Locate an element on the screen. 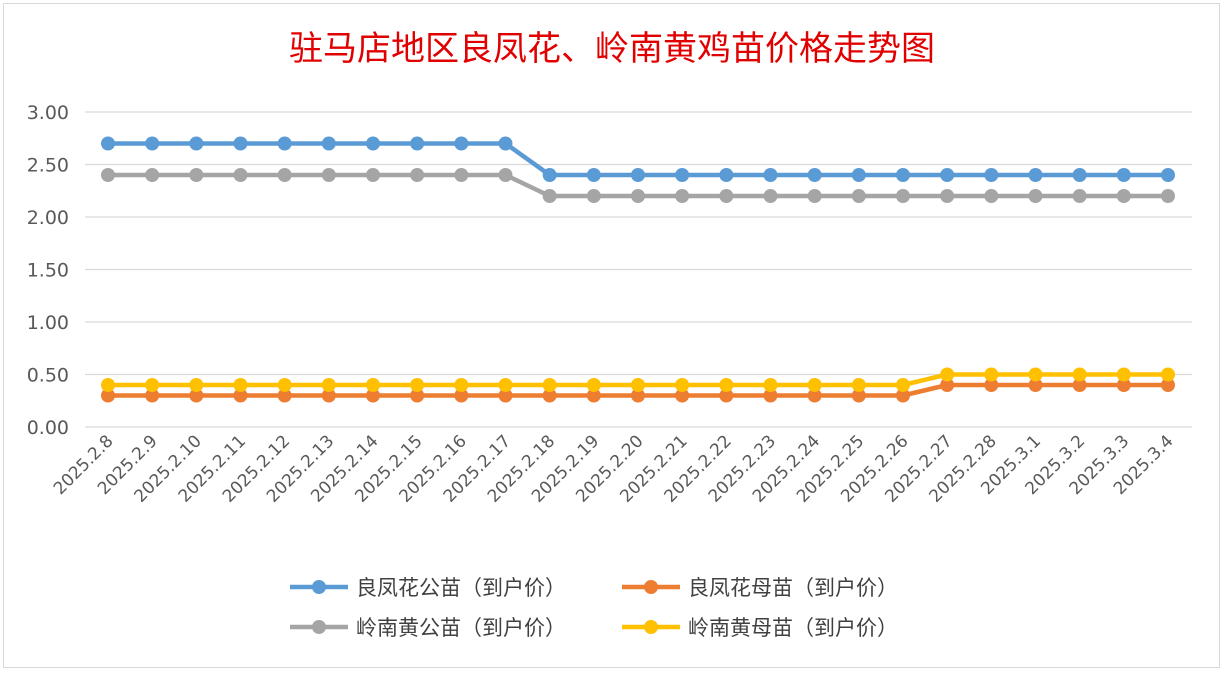 This screenshot has height=673, width=1225. legend-item: 良凤花公苗（到户价） is located at coordinates (428, 588).